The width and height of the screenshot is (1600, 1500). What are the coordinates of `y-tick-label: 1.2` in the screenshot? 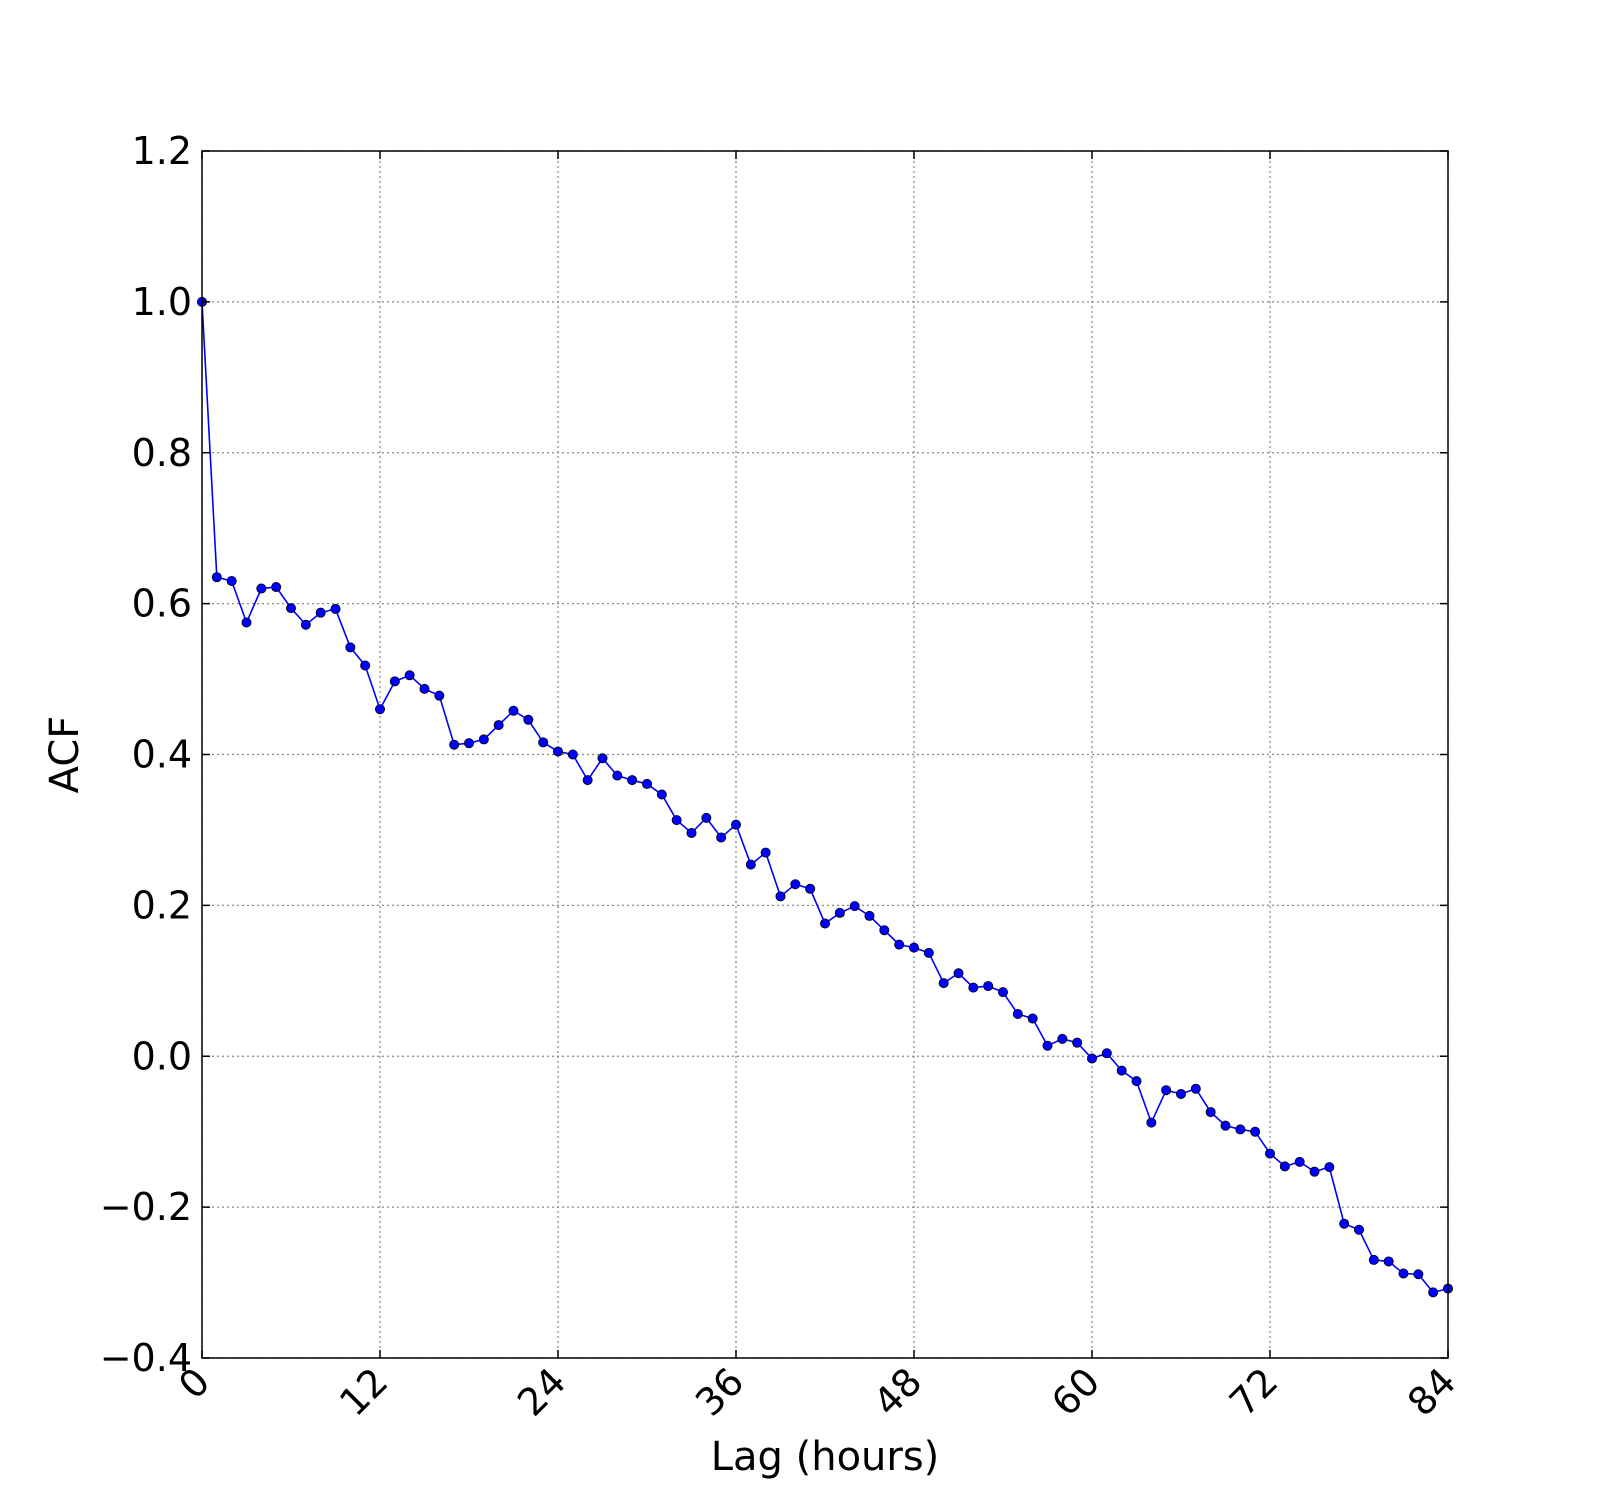 It's located at (162, 151).